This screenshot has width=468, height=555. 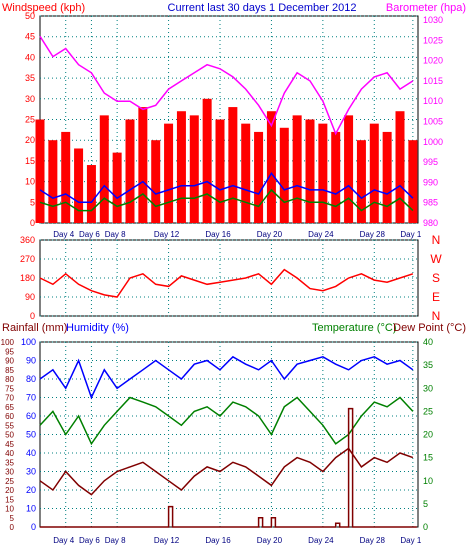 What do you see at coordinates (218, 234) in the screenshot?
I see `day-tick-label: Day 16` at bounding box center [218, 234].